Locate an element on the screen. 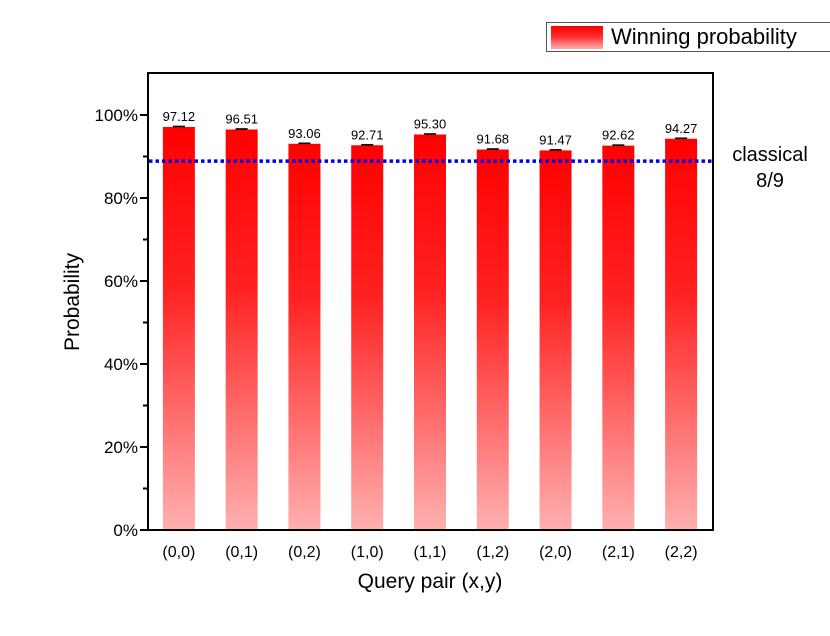 The height and width of the screenshot is (636, 830). x-tick-label: (1,1) is located at coordinates (430, 552).